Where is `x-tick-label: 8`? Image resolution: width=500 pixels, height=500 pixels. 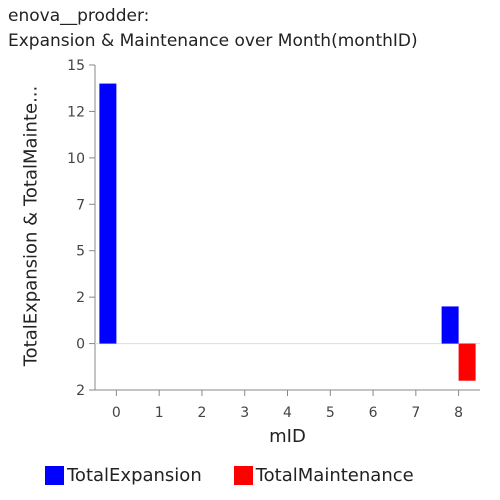
x-tick-label: 8 is located at coordinates (458, 413).